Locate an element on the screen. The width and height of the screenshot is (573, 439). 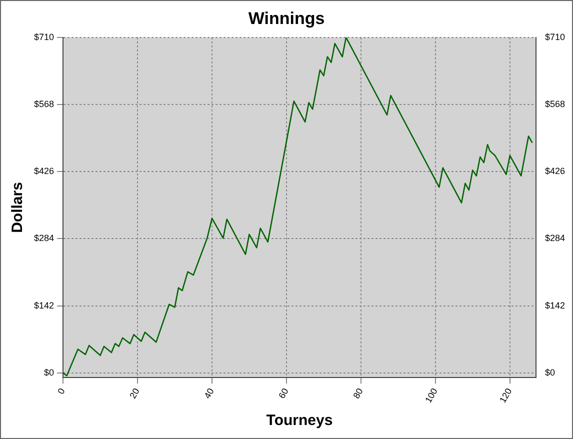
y2-tick-label: $142 is located at coordinates (555, 305).